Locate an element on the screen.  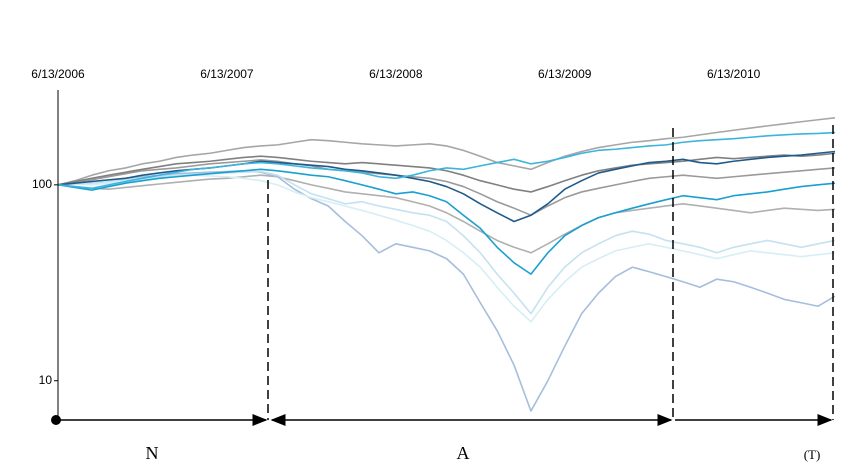
x-tick-label: 6/13/2007 is located at coordinates (227, 74).